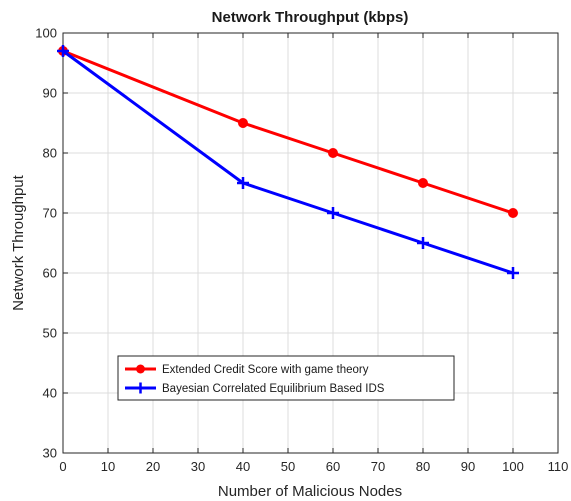 The width and height of the screenshot is (571, 501). Describe the element at coordinates (333, 466) in the screenshot. I see `x-tick-label: 60` at that location.